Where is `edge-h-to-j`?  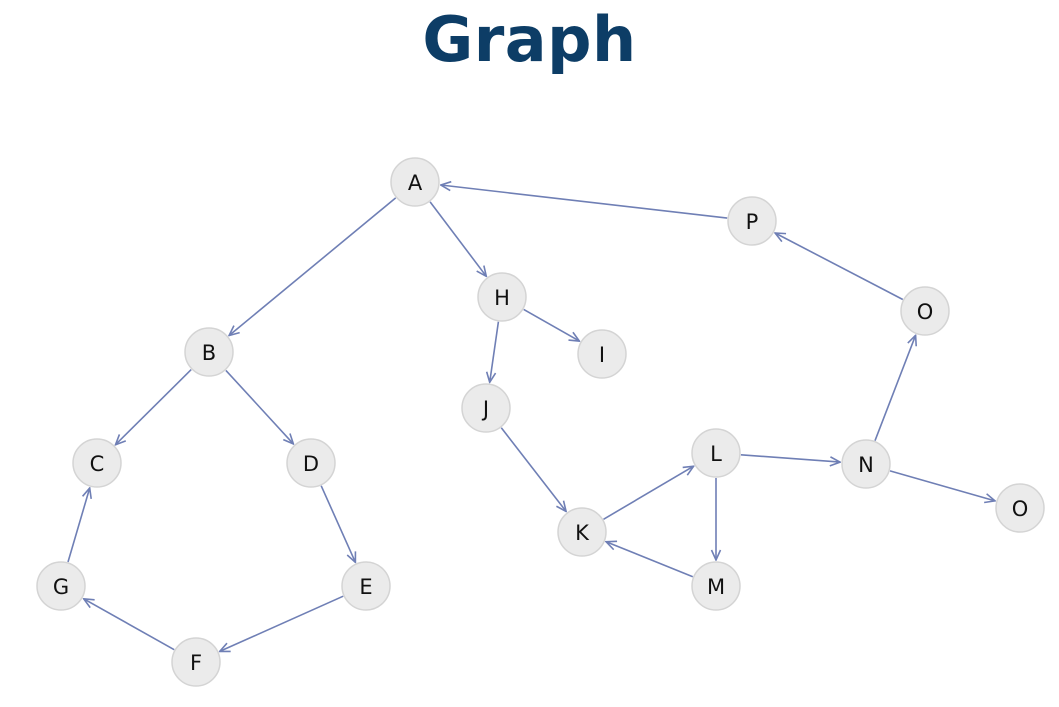 edge-h-to-j is located at coordinates (495, 352).